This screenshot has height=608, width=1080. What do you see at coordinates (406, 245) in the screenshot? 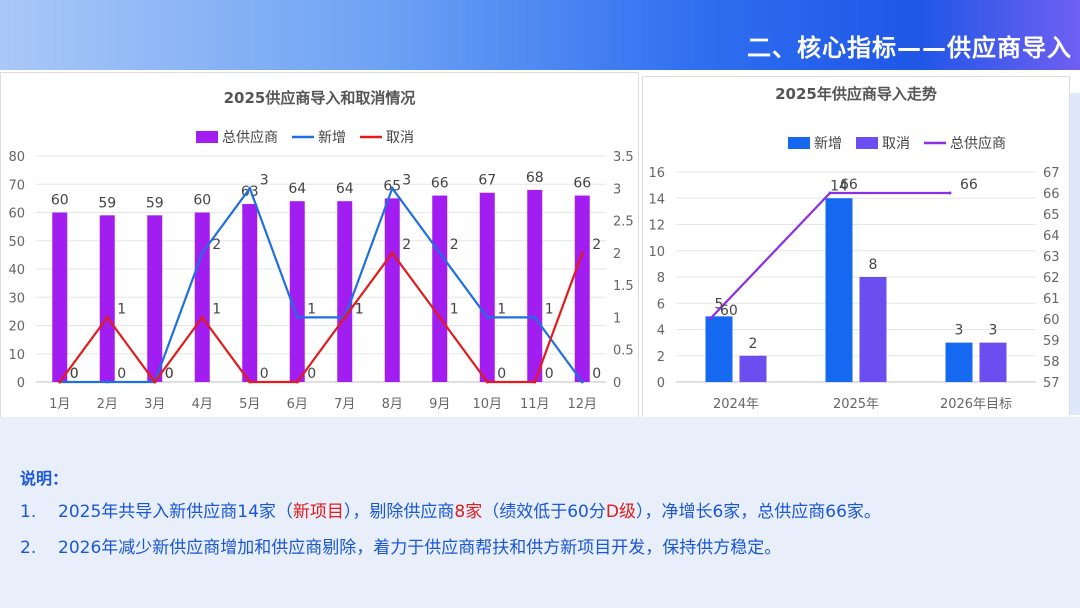
I see `line-data-label: 2` at bounding box center [406, 245].